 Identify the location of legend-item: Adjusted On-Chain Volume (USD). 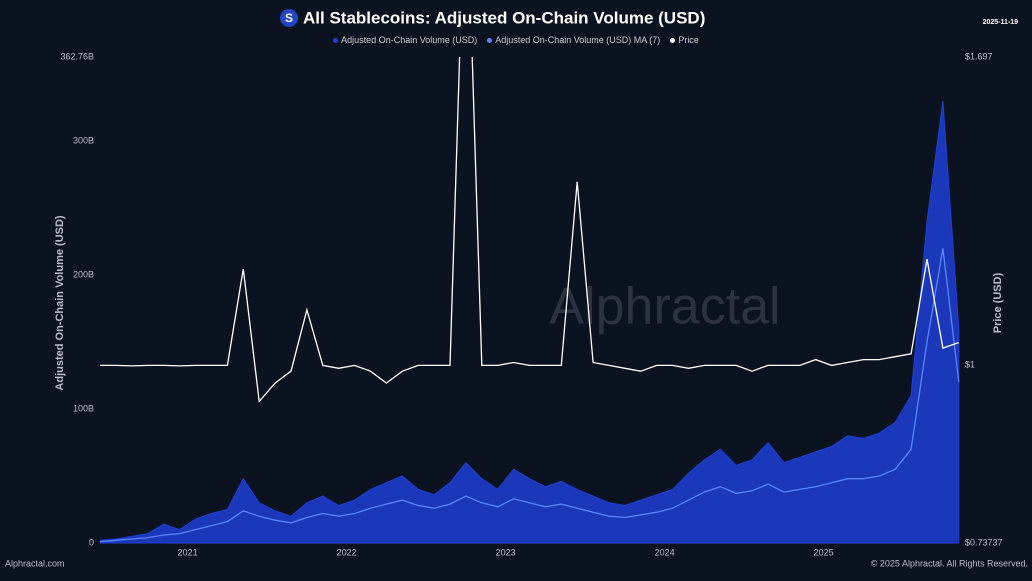
(405, 40).